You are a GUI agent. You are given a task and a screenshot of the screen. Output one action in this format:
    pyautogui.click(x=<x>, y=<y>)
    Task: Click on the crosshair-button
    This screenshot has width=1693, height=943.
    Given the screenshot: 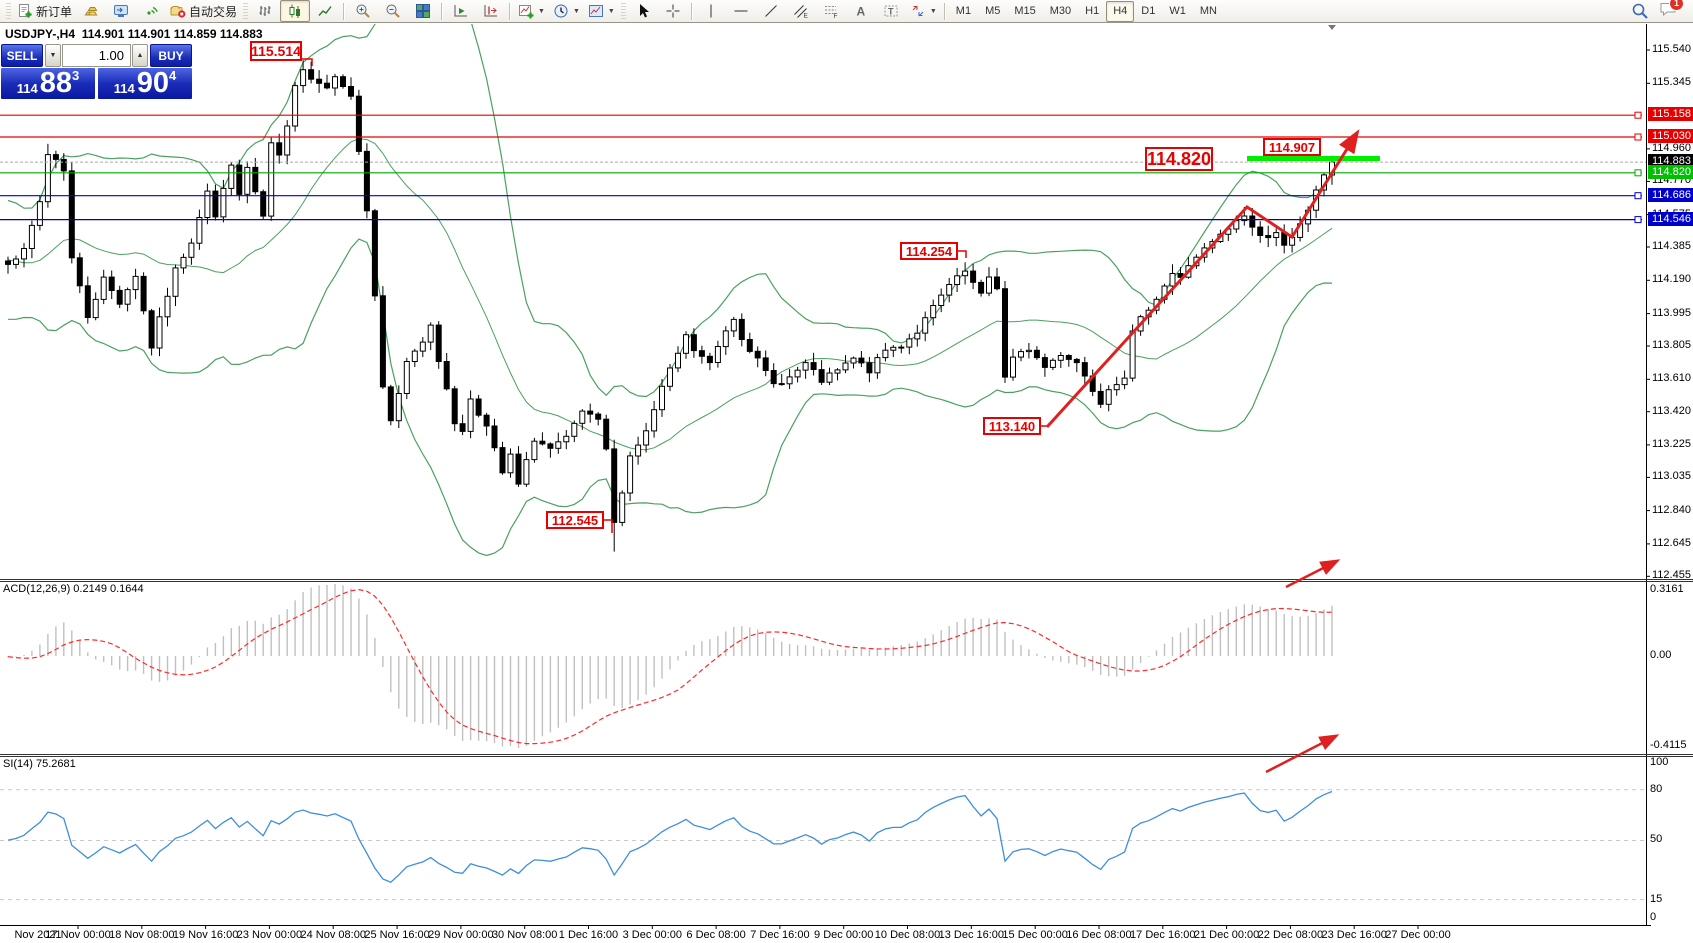 What is the action you would take?
    pyautogui.click(x=673, y=11)
    